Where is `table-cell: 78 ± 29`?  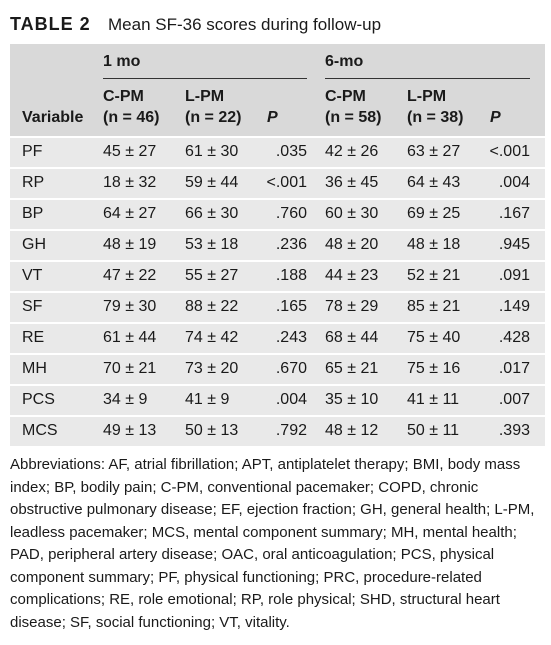
table-cell: 78 ± 29 is located at coordinates (352, 306).